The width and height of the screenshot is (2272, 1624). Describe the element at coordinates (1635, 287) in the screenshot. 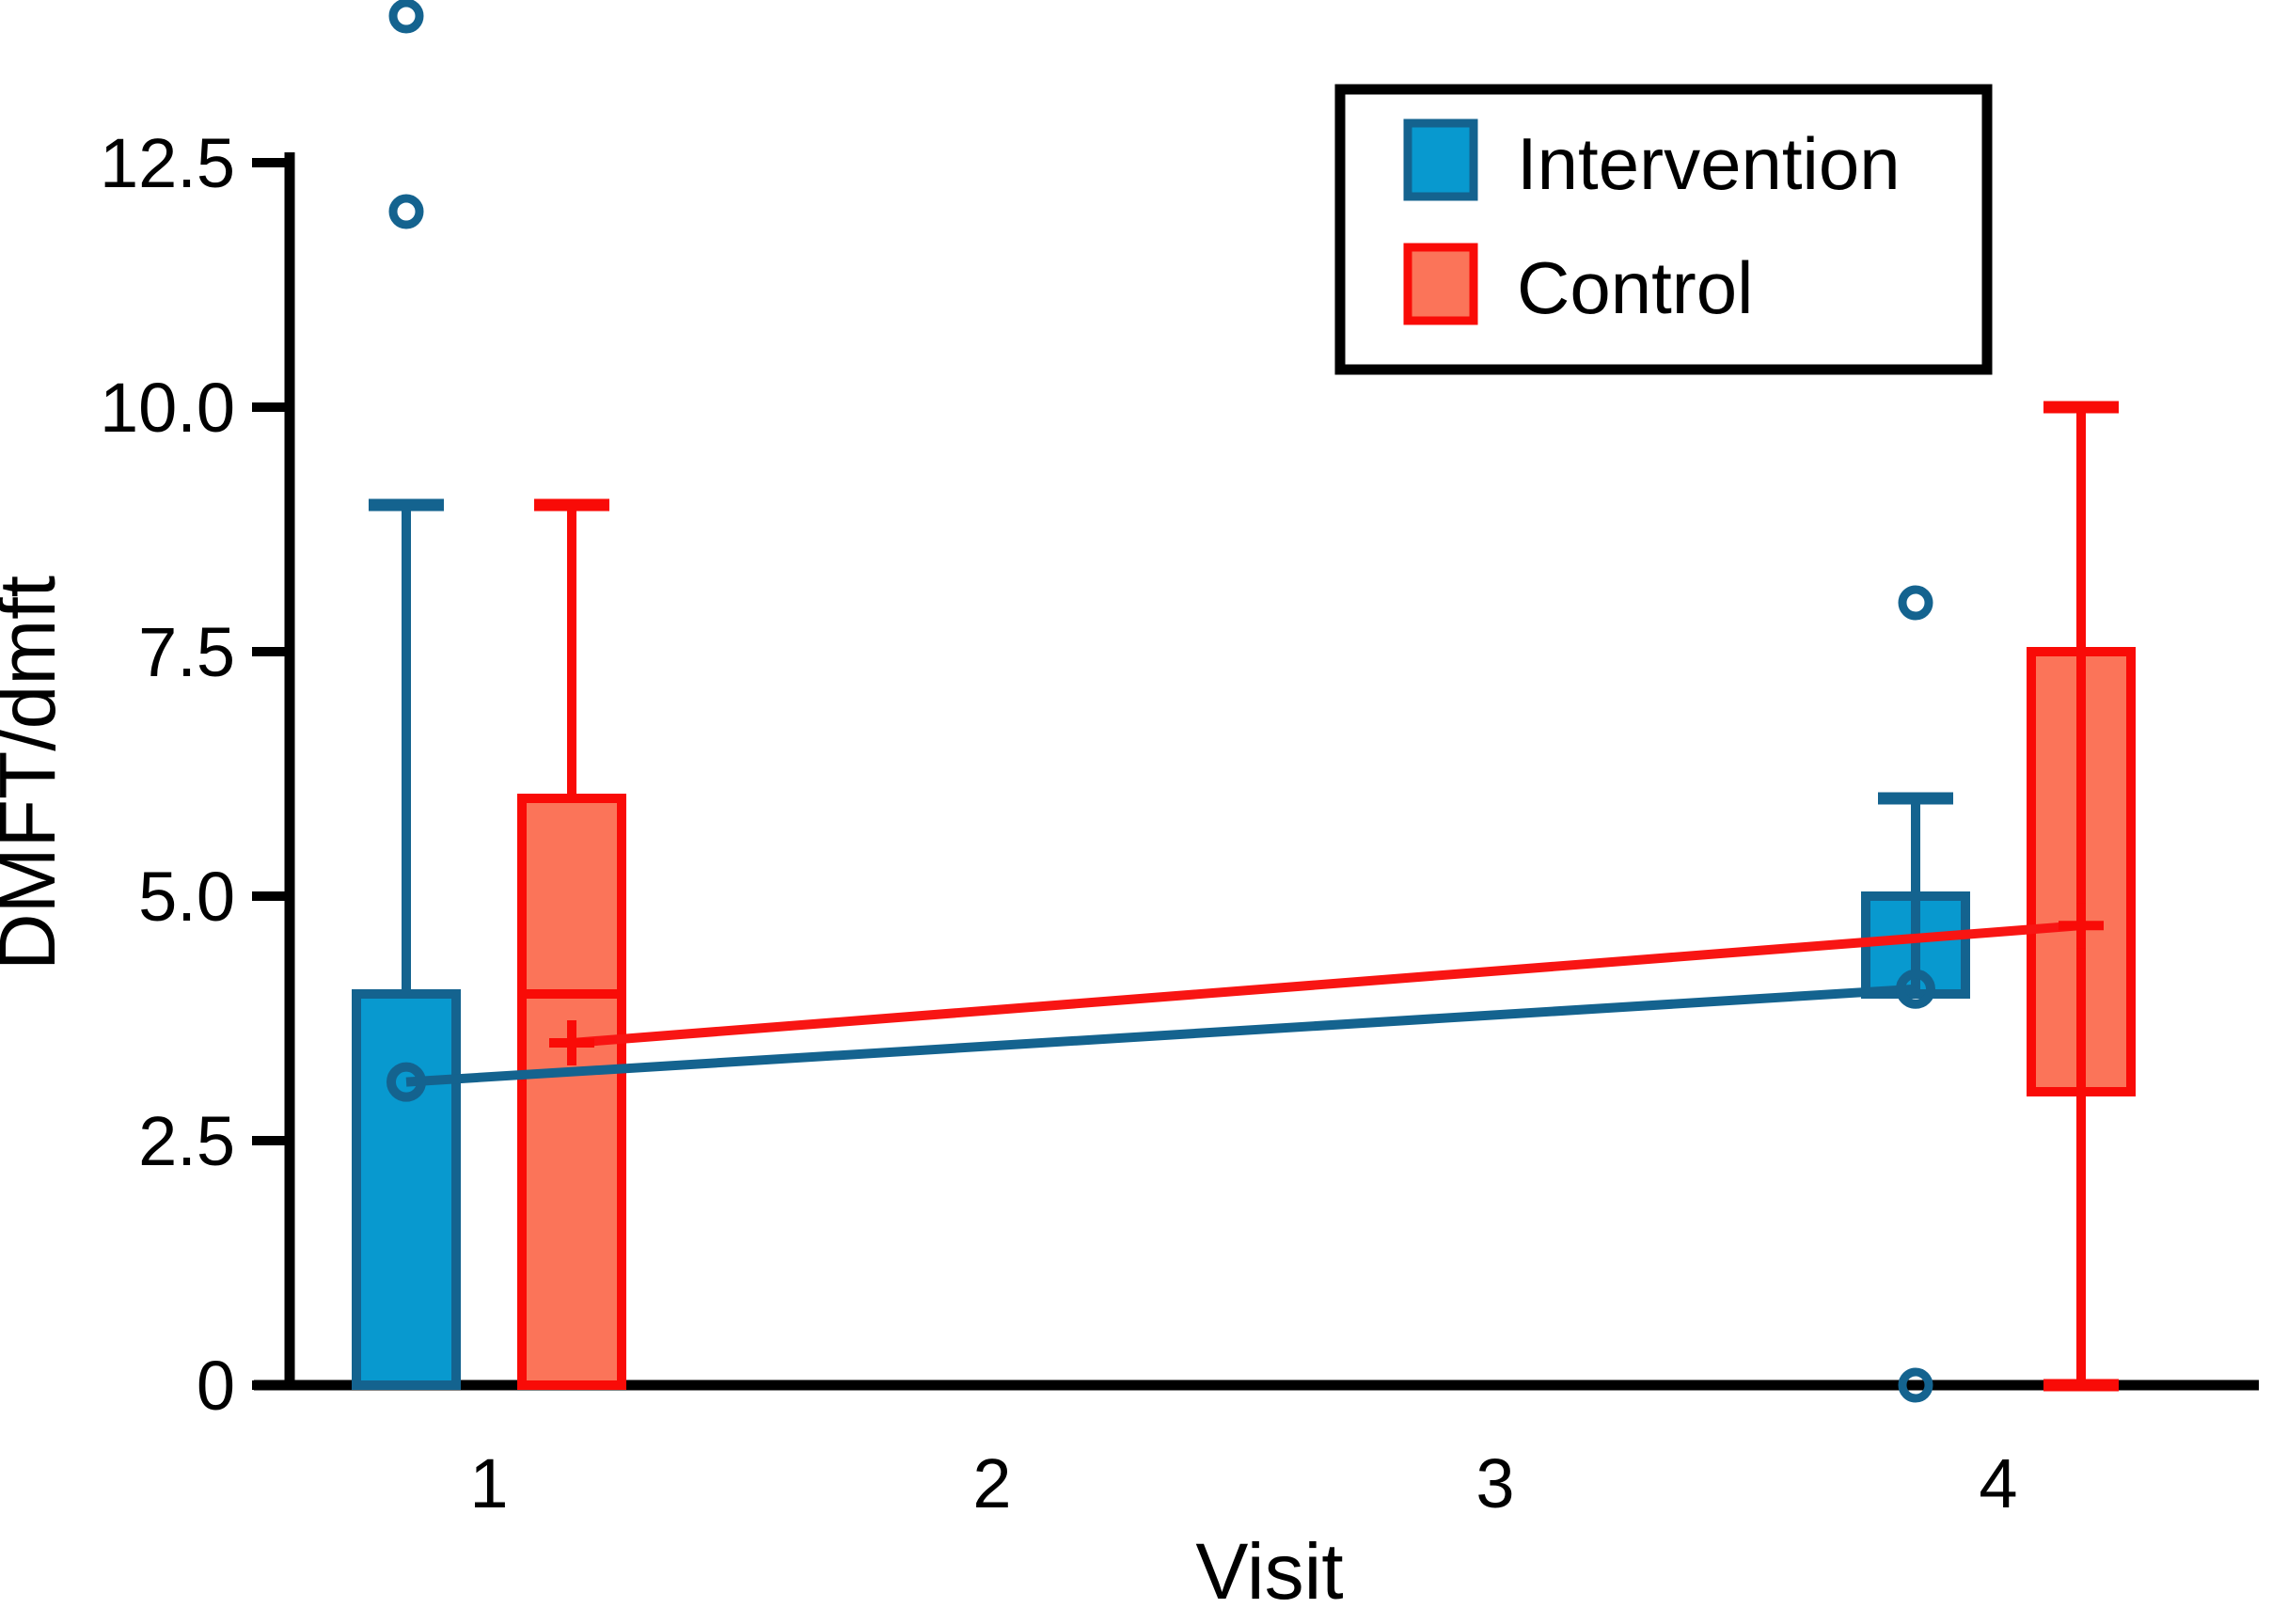

I see `legend-label: Control` at that location.